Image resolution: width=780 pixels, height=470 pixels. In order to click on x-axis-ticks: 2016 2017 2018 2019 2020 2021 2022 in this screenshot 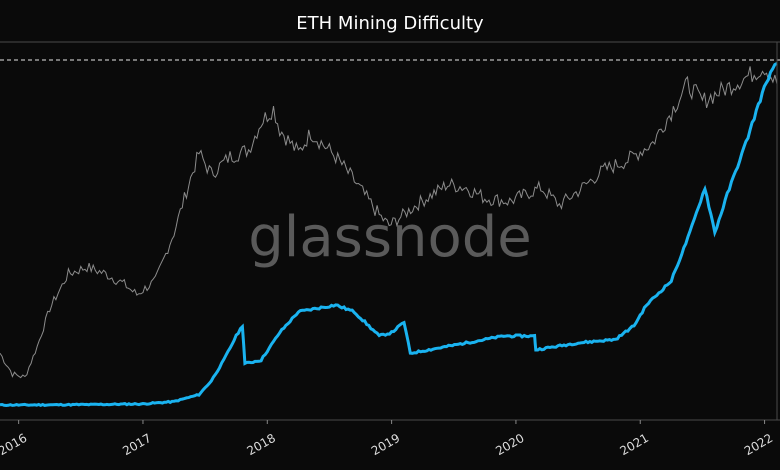, I will do `click(387, 439)`.